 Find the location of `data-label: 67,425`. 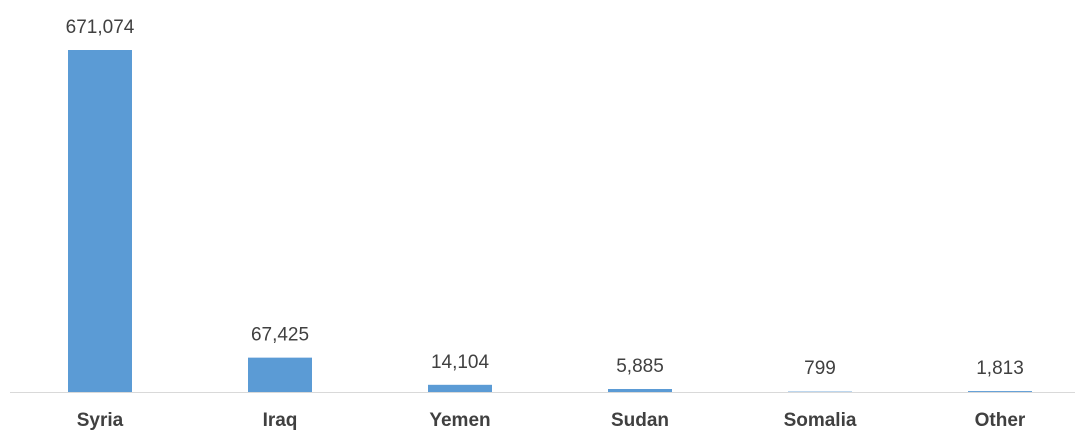

data-label: 67,425 is located at coordinates (280, 335).